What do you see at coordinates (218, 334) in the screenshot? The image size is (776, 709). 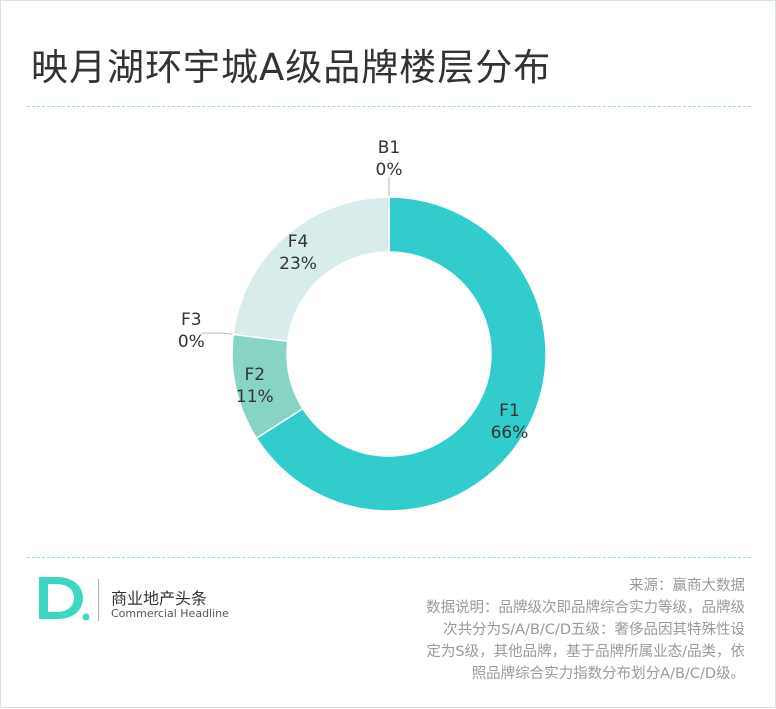 I see `leader-line-f3` at bounding box center [218, 334].